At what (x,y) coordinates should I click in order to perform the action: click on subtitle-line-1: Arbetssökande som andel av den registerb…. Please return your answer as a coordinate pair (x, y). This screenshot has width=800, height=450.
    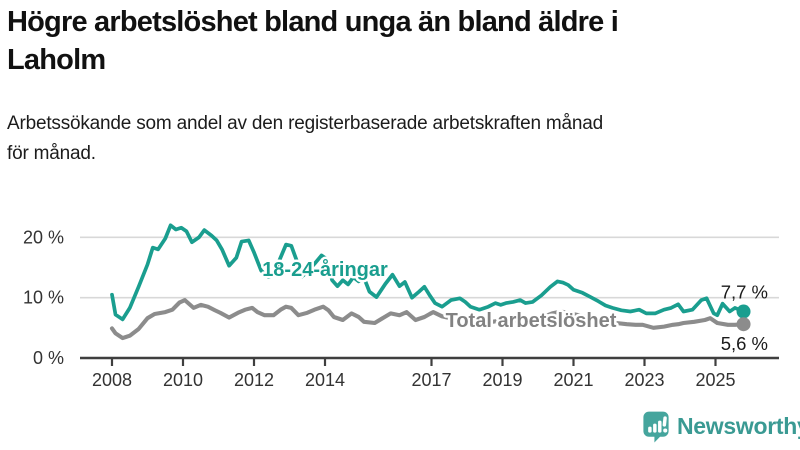
    Looking at the image, I should click on (305, 123).